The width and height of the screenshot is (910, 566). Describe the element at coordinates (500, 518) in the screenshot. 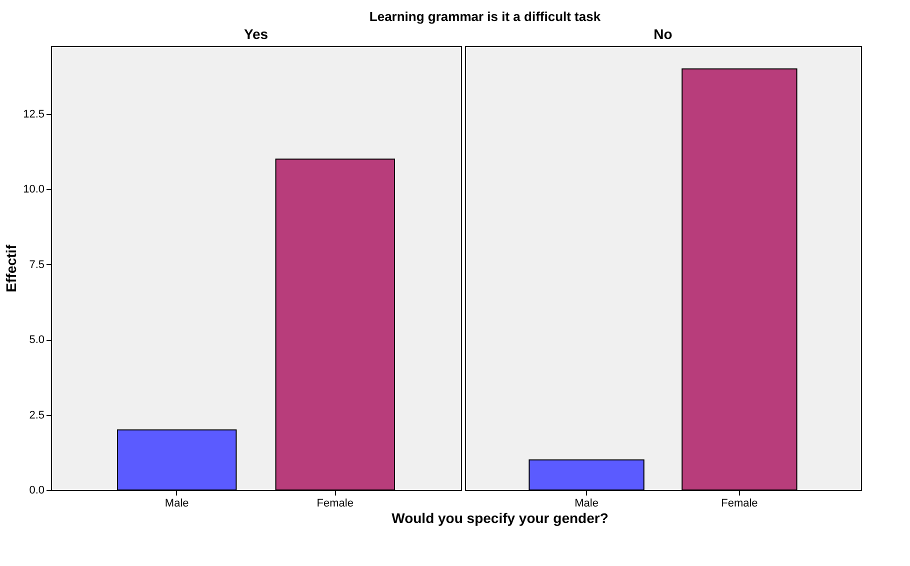

I see `x-axis-title: Would you specify your gender?` at that location.